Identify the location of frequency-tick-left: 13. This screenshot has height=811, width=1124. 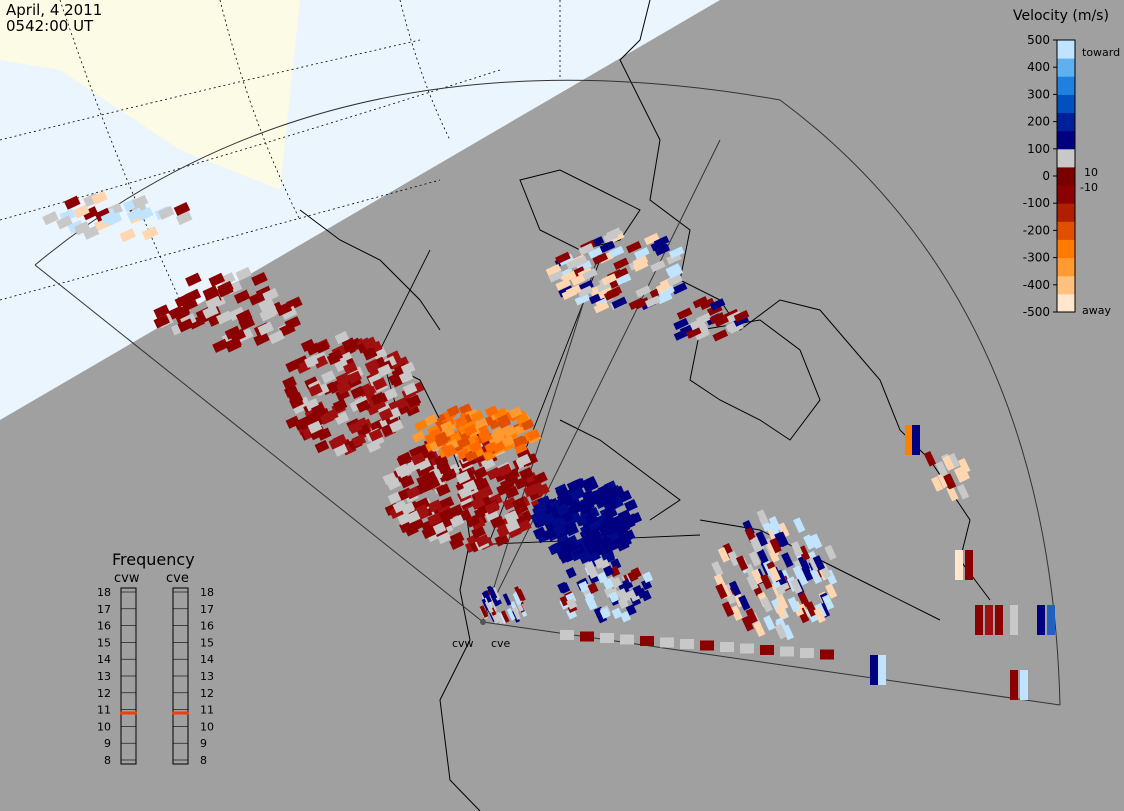
(104, 676).